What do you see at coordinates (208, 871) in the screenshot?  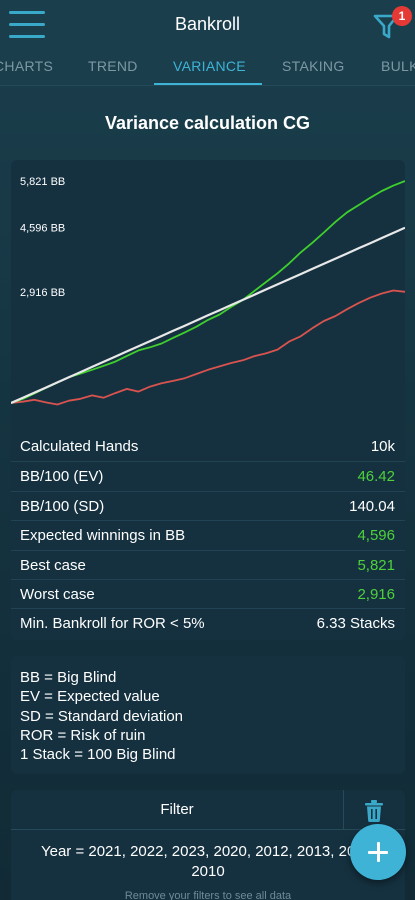 I see `filter-text-line-2: 2010` at bounding box center [208, 871].